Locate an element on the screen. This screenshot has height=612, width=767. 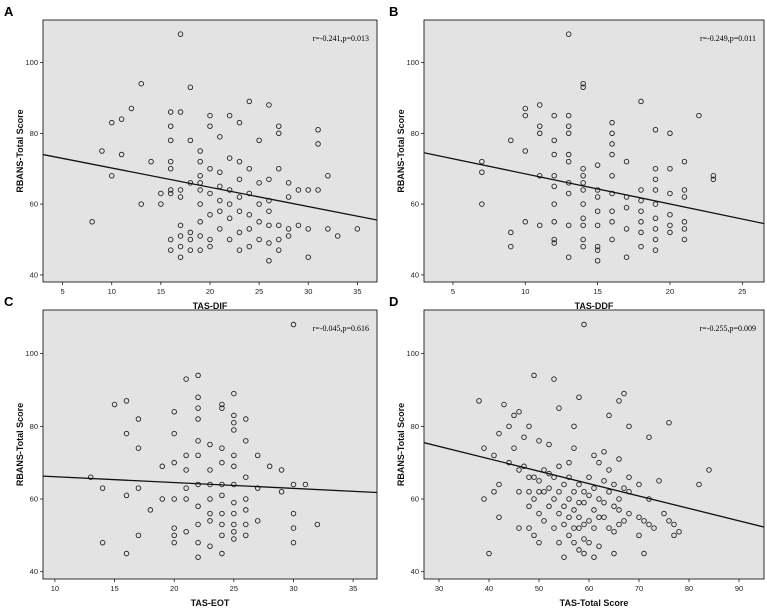
regression-line is located at coordinates (594, 188).